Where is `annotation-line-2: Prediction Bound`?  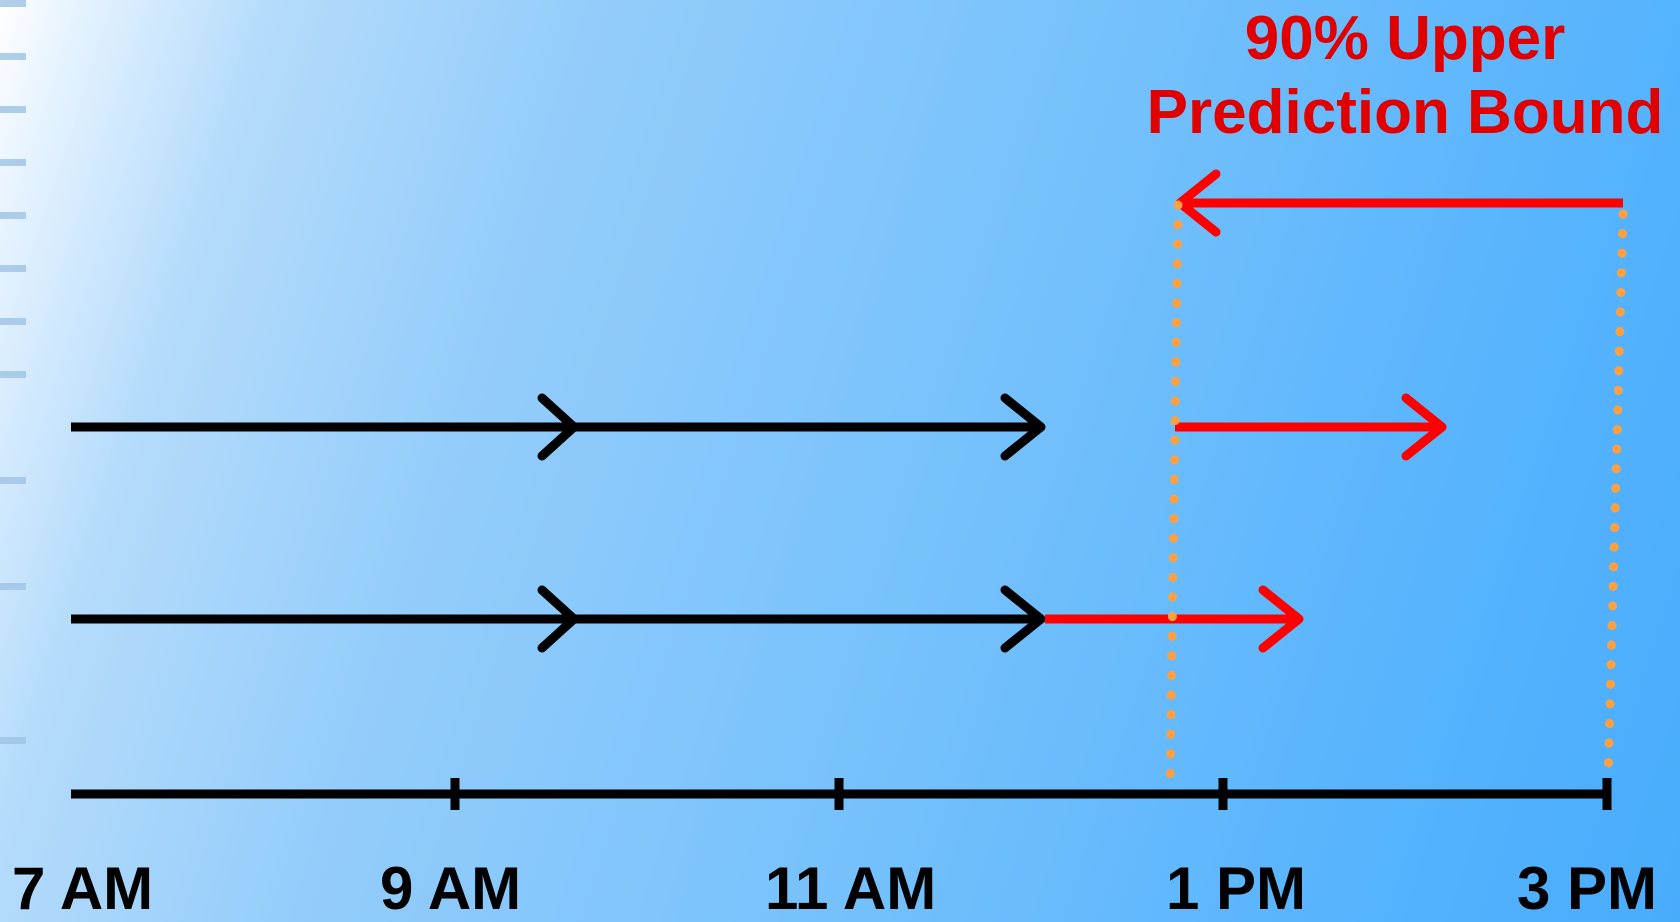 annotation-line-2: Prediction Bound is located at coordinates (1405, 112).